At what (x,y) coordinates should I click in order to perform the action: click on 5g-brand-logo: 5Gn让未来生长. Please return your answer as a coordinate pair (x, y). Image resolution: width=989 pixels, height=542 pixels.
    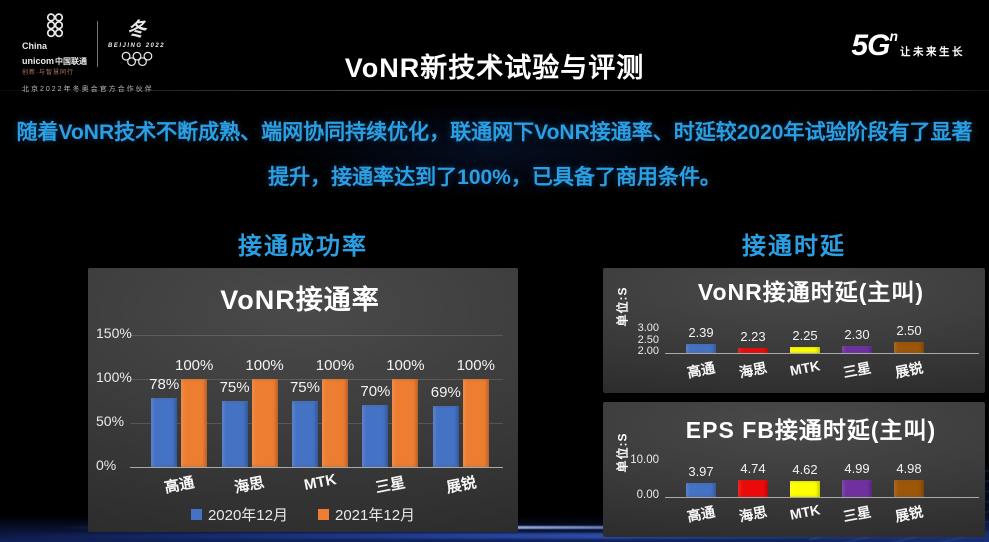
    Looking at the image, I should click on (908, 45).